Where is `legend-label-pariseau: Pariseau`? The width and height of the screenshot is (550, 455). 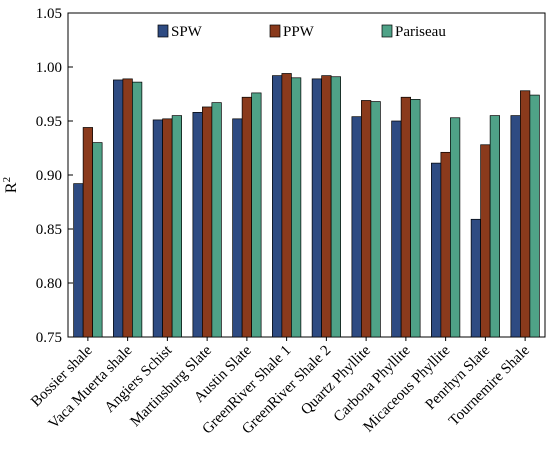 legend-label-pariseau: Pariseau is located at coordinates (420, 32).